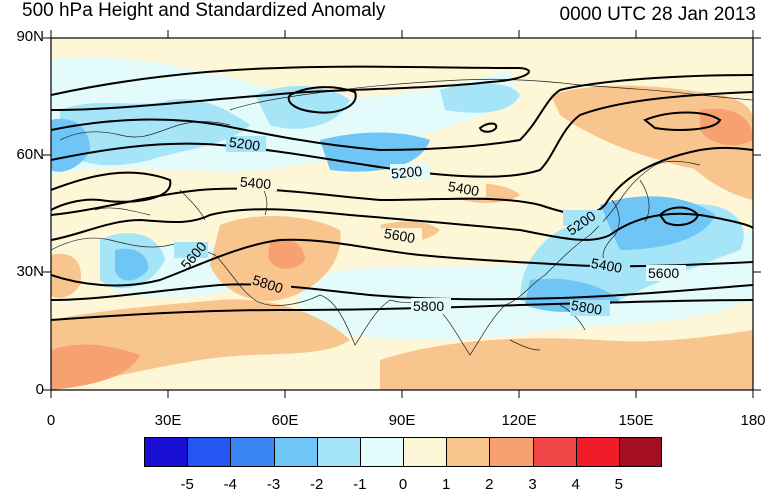 Image resolution: width=768 pixels, height=493 pixels. What do you see at coordinates (618, 484) in the screenshot?
I see `colorbar-label: 5` at bounding box center [618, 484].